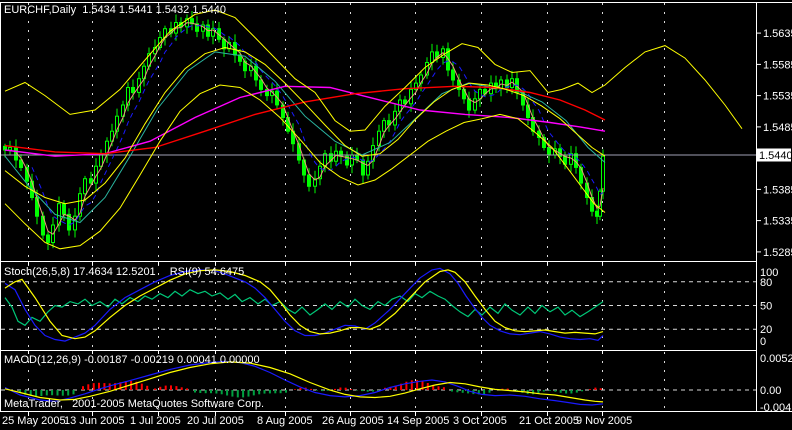 This screenshot has height=430, width=792. I want to click on svg-text: 1.5335, so click(777, 222).